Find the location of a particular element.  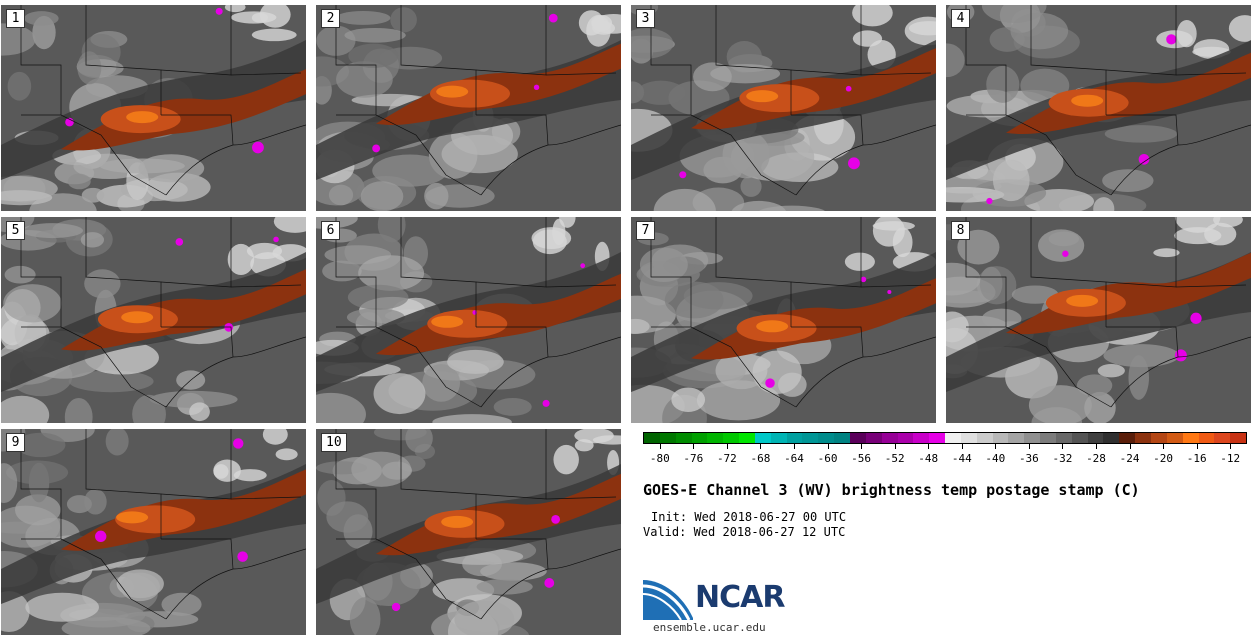

stamp-panel-9: 9 is located at coordinates (153, 532).